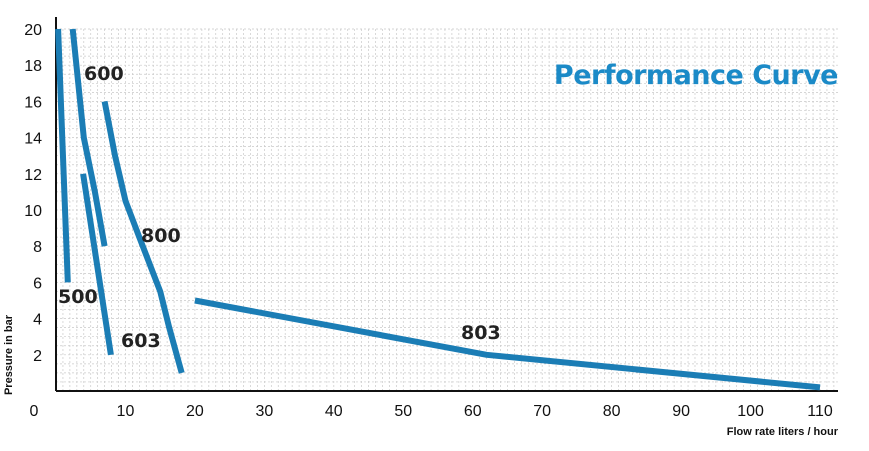  What do you see at coordinates (681, 411) in the screenshot?
I see `x-tick-label: 90` at bounding box center [681, 411].